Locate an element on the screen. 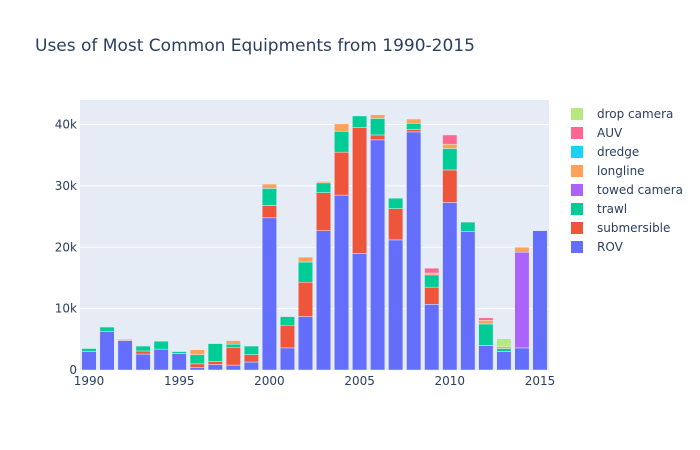  bar-trawl-2009 is located at coordinates (432, 281).